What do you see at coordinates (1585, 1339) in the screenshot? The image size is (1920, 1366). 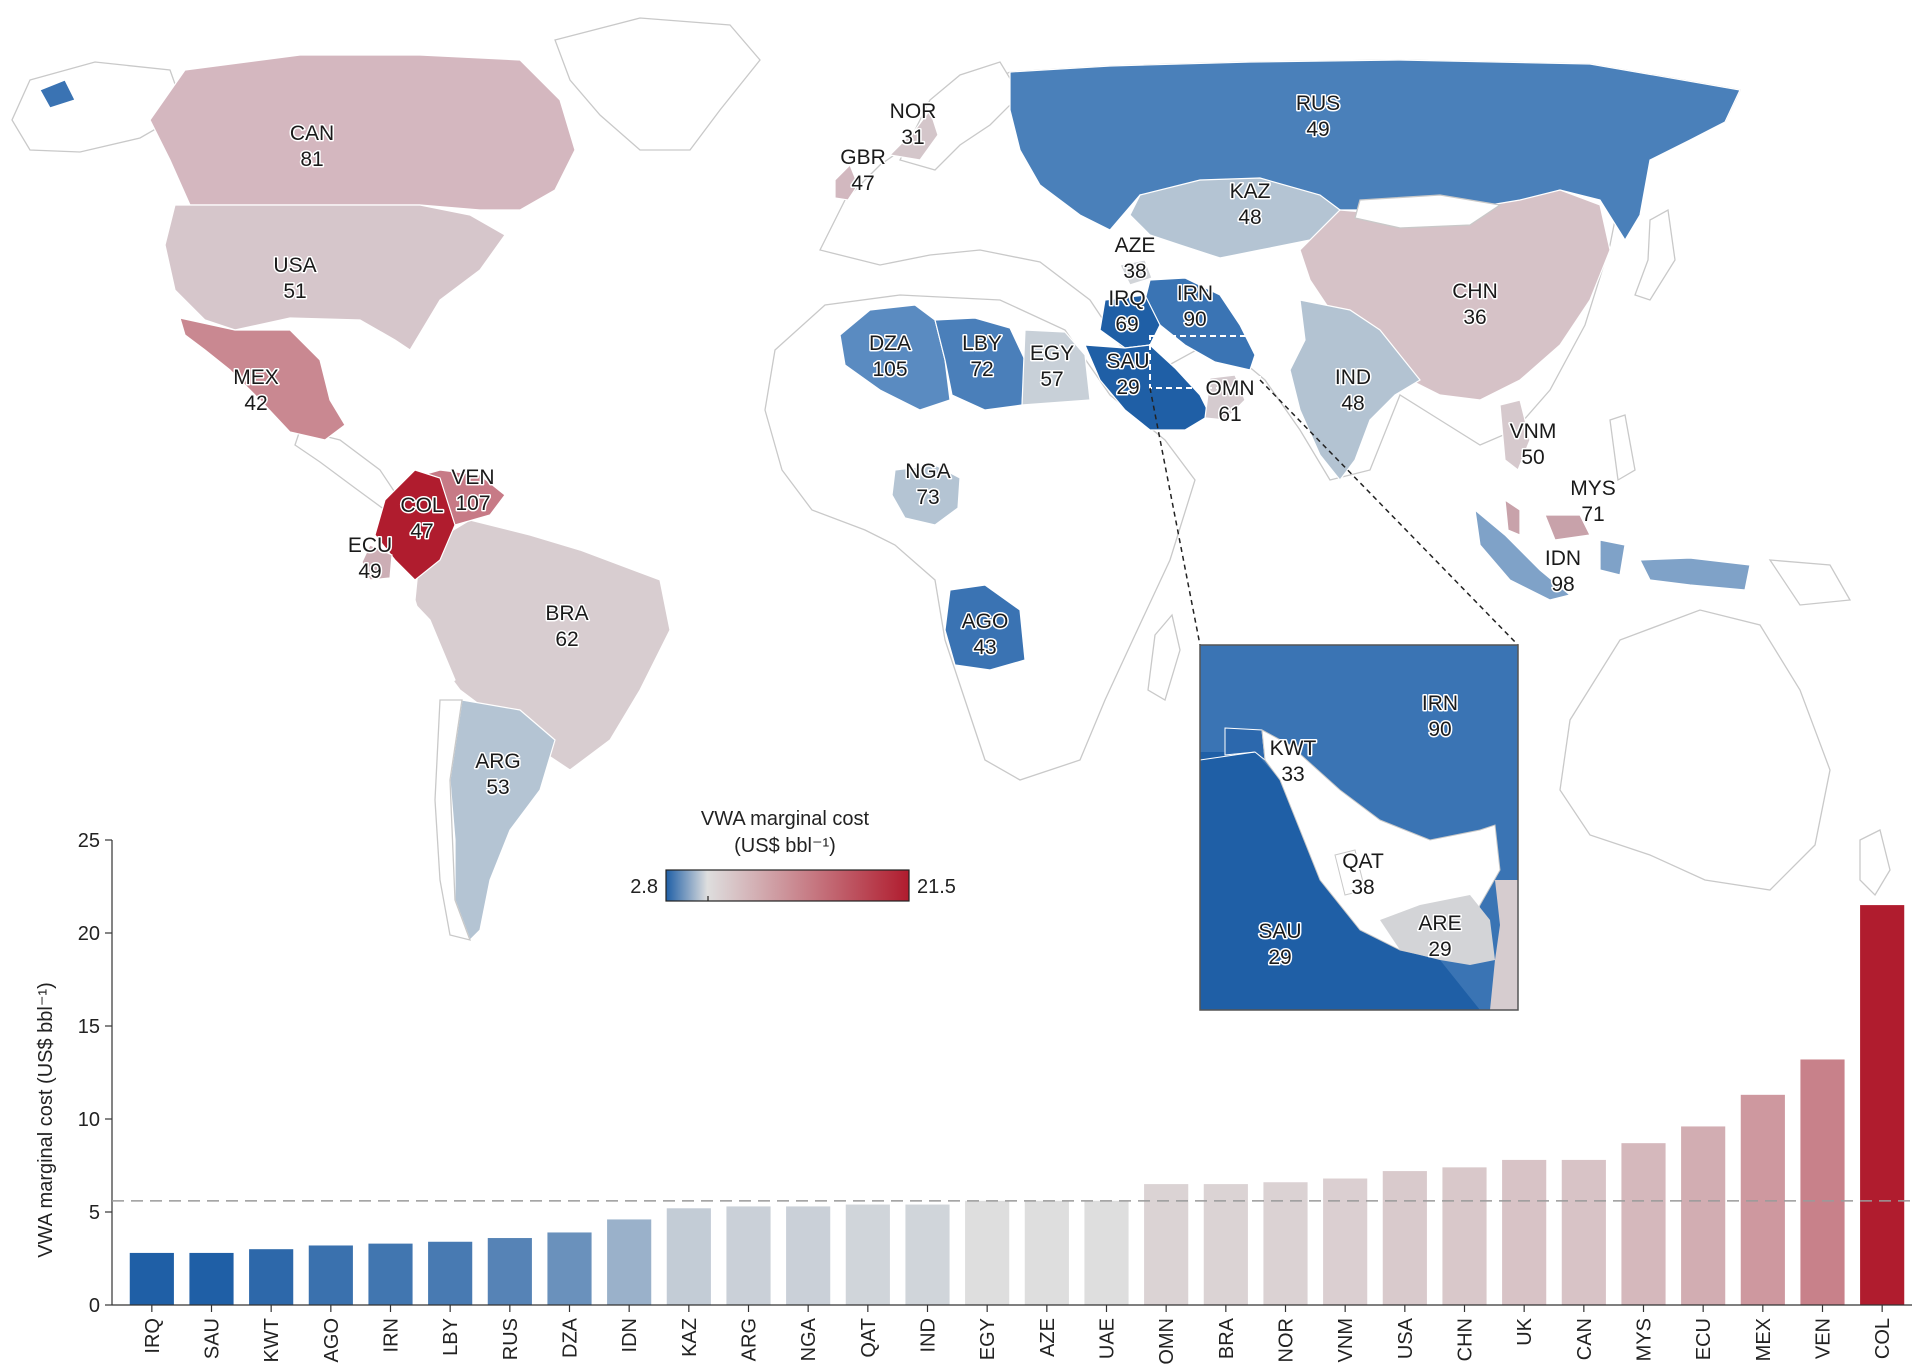 I see `x-tick-label-can: CAN` at bounding box center [1585, 1339].